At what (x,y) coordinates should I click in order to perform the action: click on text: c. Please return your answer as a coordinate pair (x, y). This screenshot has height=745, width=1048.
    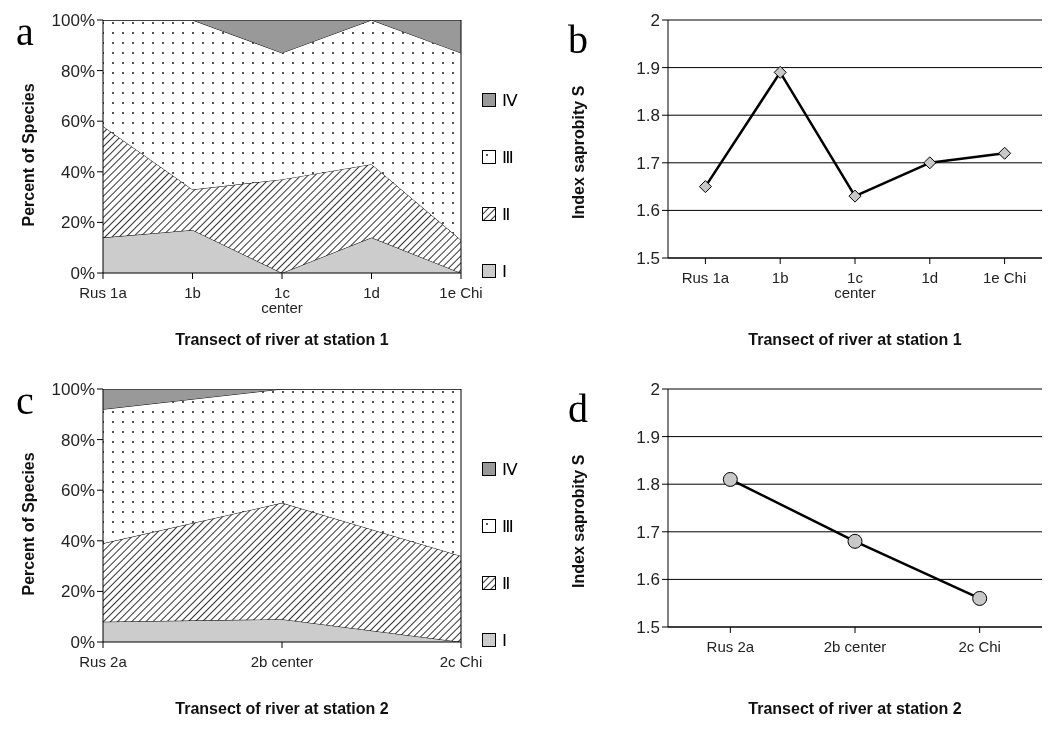
    Looking at the image, I should click on (25, 400).